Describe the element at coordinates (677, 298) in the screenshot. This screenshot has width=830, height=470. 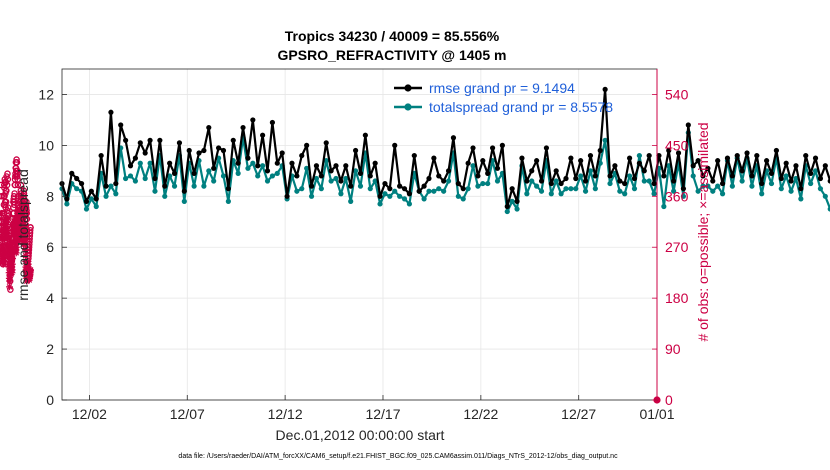
I see `y2-tick-label: 180` at that location.